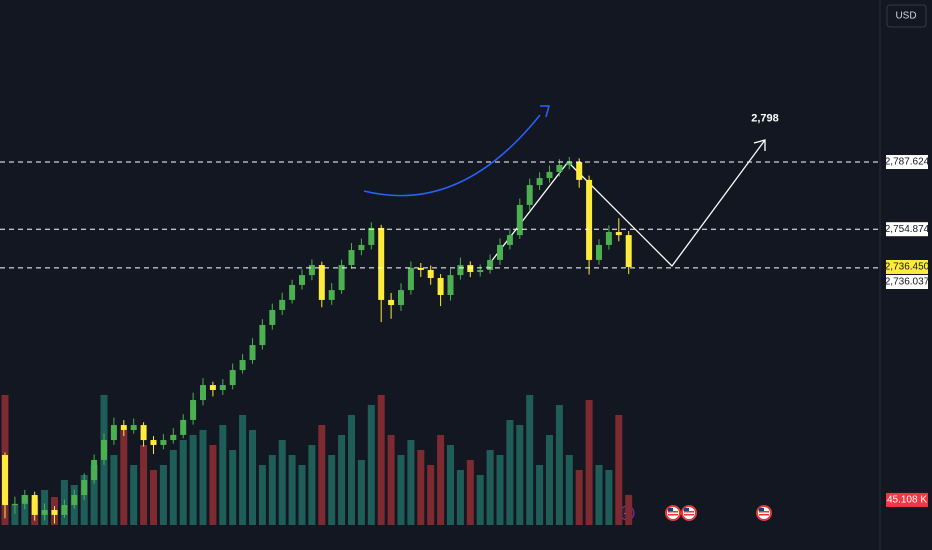  I want to click on currency-label: USD, so click(905, 16).